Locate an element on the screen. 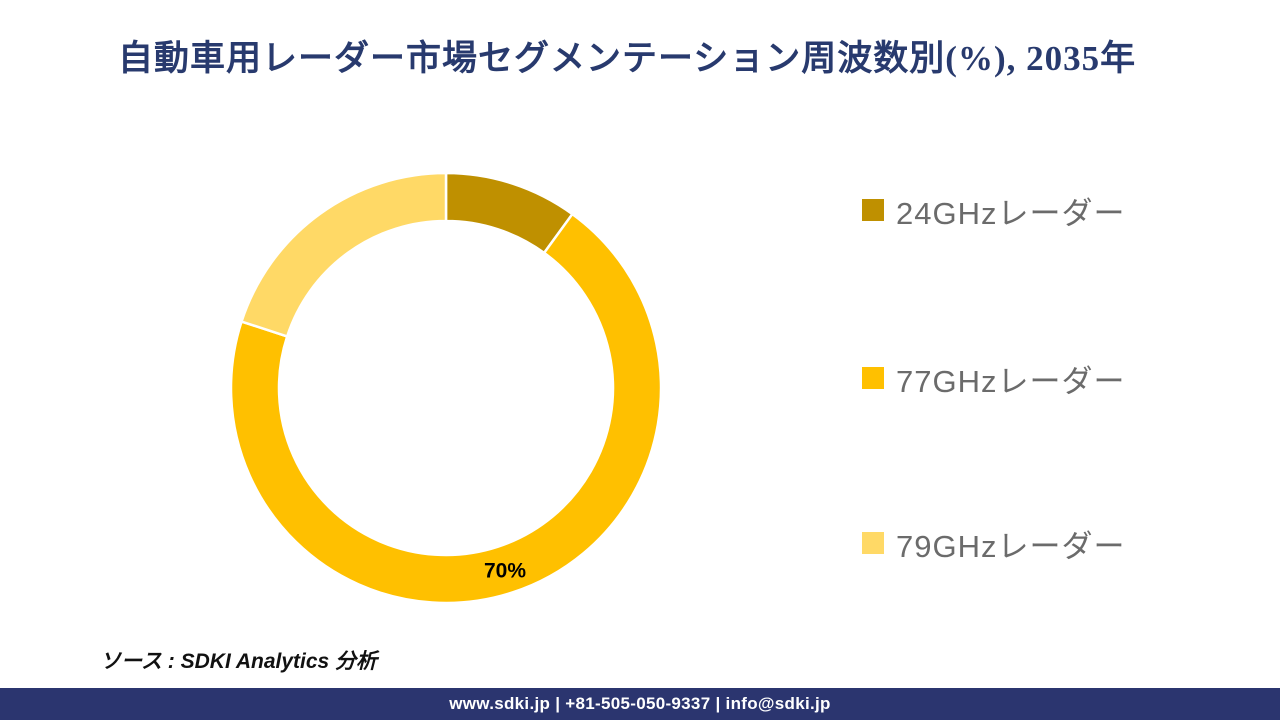  donut-slice-label-1: 70% is located at coordinates (505, 571).